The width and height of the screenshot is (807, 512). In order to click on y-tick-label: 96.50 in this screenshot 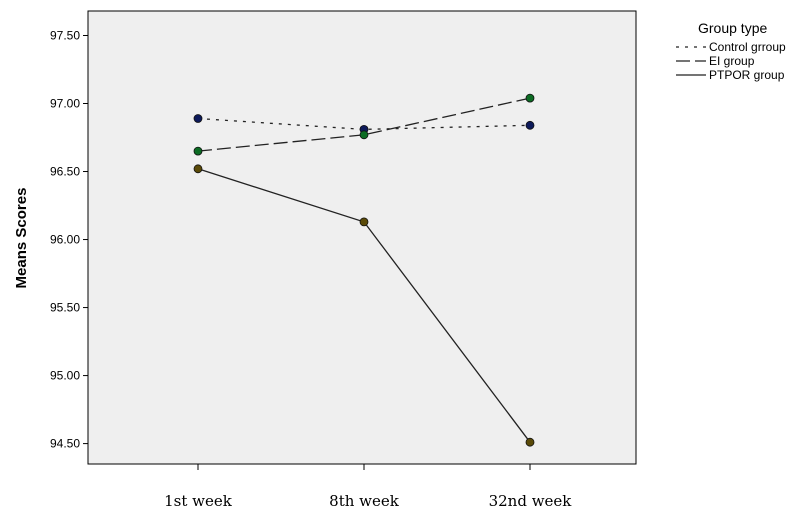, I will do `click(65, 172)`.